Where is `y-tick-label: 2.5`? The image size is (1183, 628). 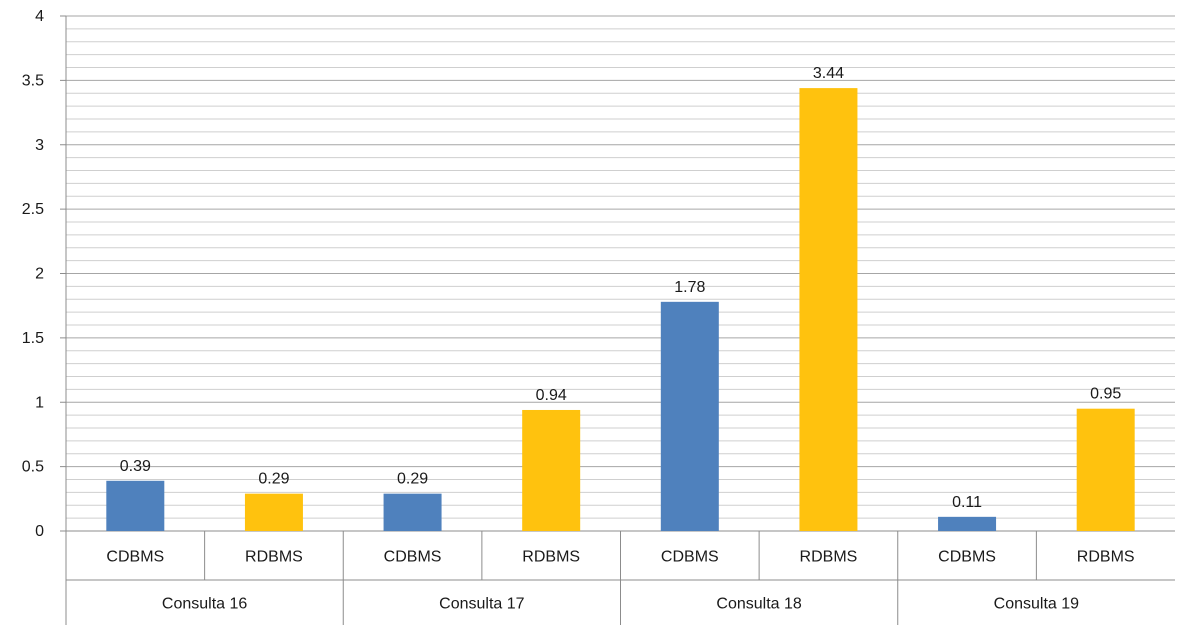 y-tick-label: 2.5 is located at coordinates (33, 209).